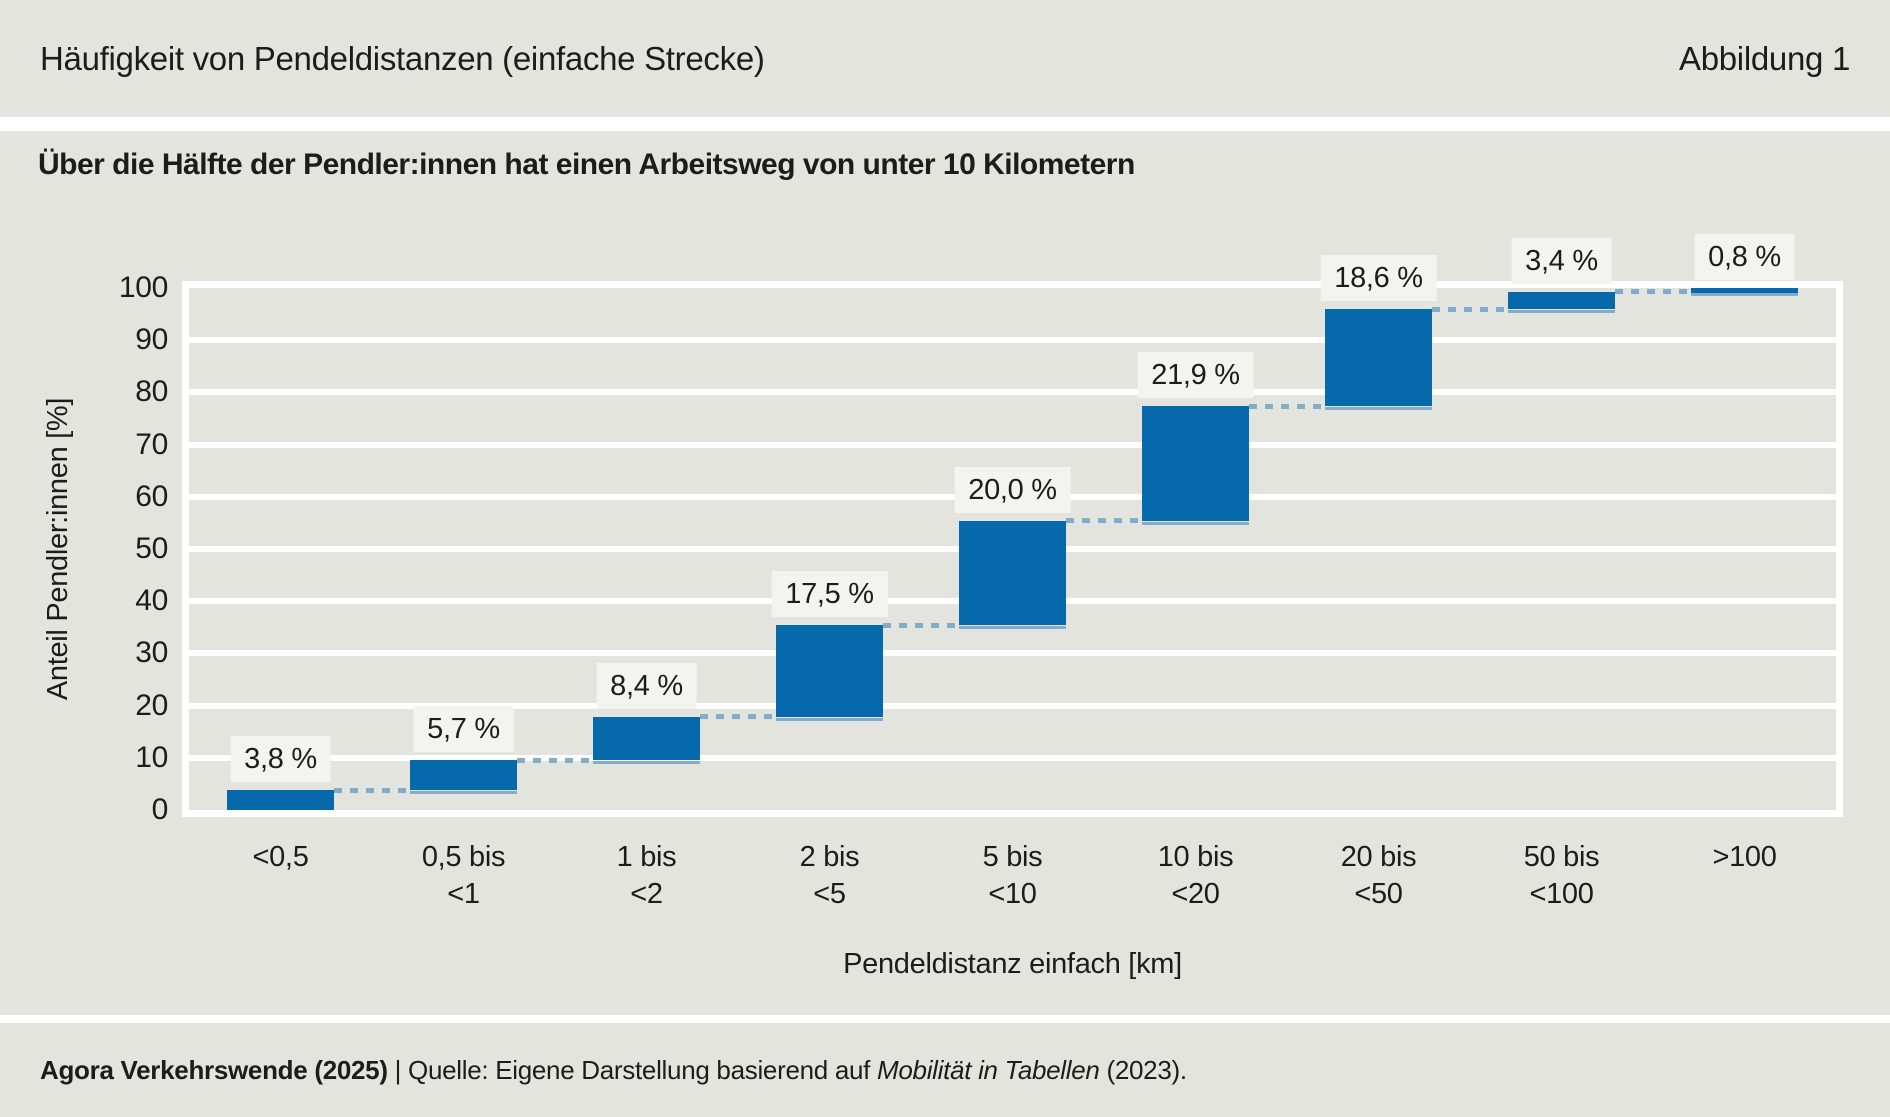 The width and height of the screenshot is (1890, 1117). I want to click on x-tick-label: 10 bis <20, so click(1195, 875).